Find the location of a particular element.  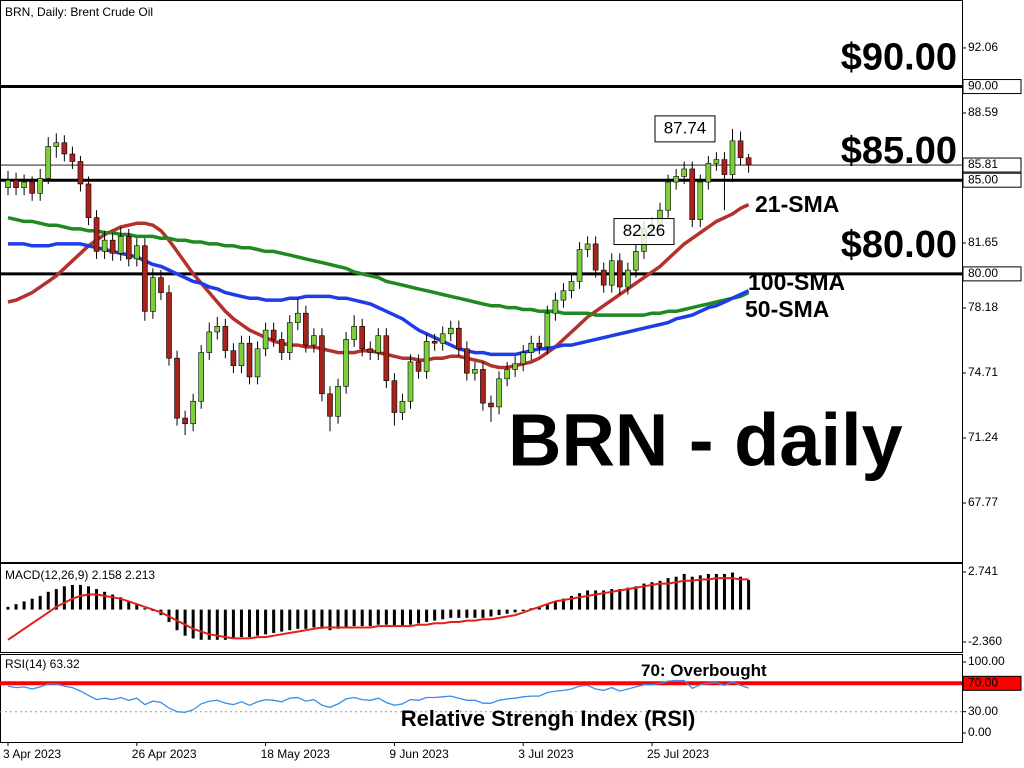

price-annotation: 82.26 is located at coordinates (644, 230).